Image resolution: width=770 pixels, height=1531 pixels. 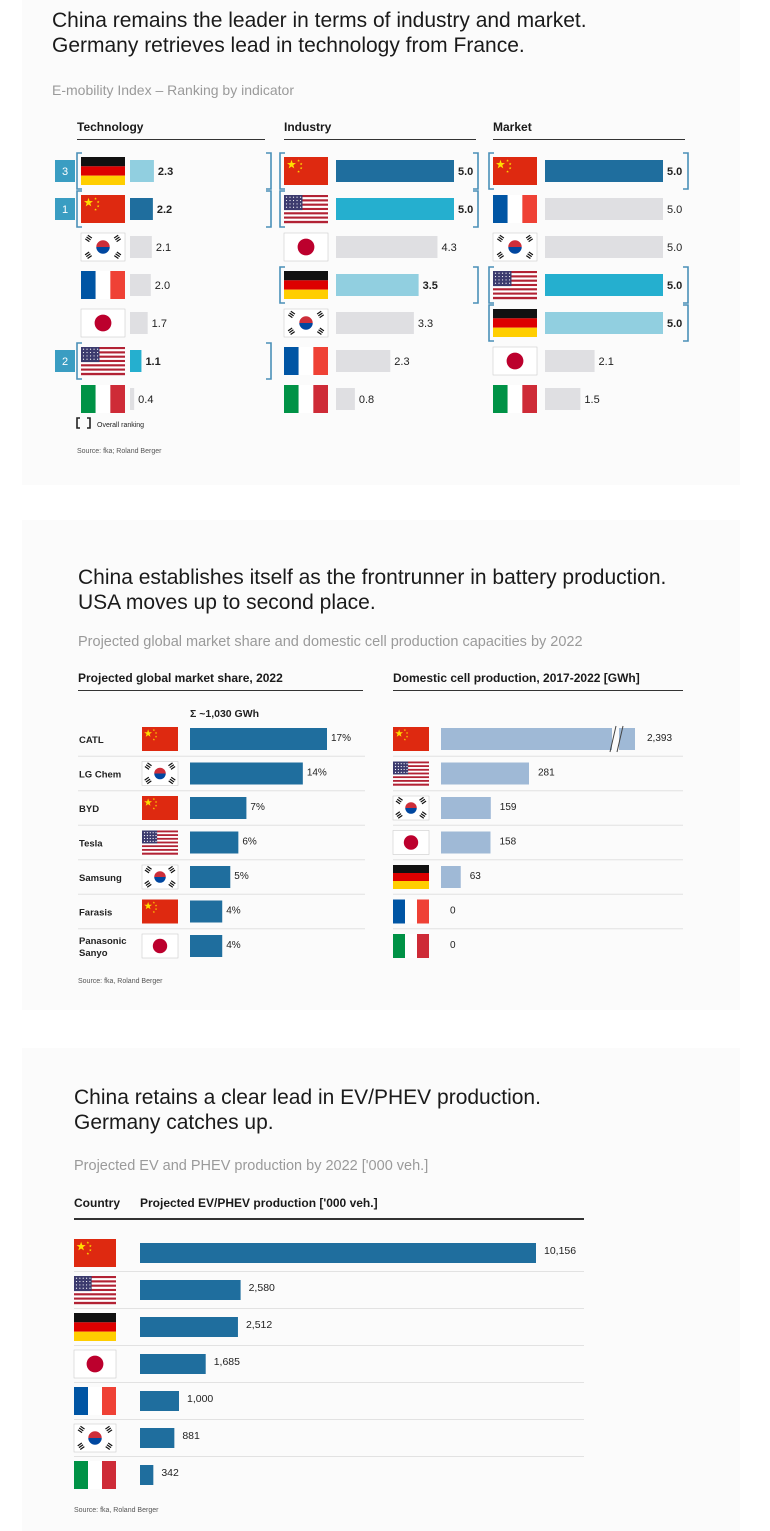 What do you see at coordinates (91, 740) in the screenshot?
I see `company-label-catl: CATL` at bounding box center [91, 740].